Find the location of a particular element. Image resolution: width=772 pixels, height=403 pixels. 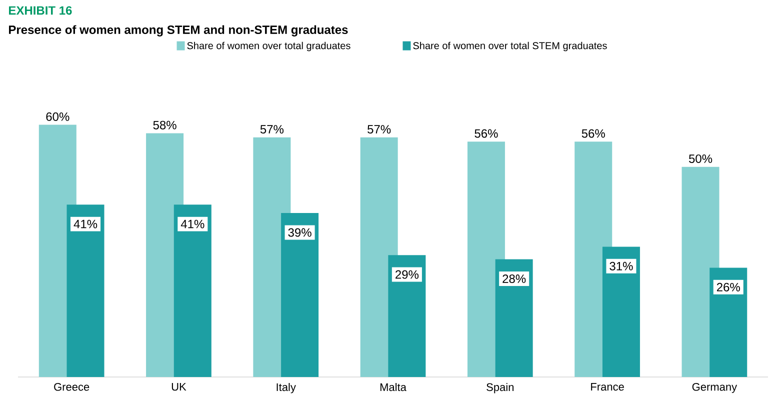

data-label: 39% is located at coordinates (300, 232).